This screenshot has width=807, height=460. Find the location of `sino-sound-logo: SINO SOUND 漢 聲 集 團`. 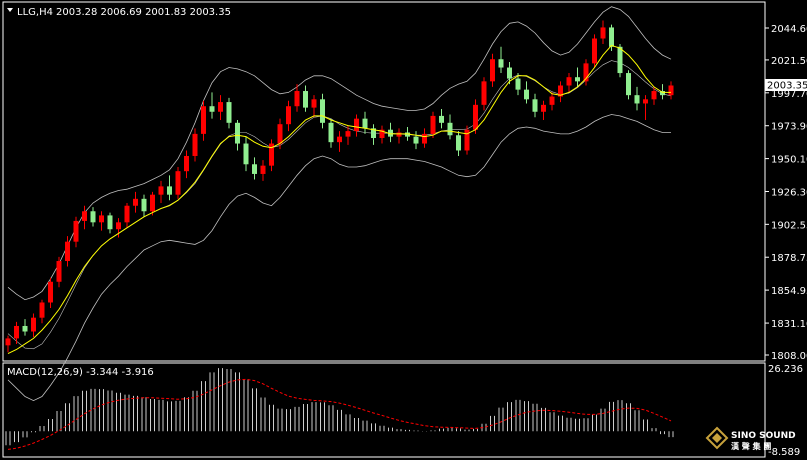

sino-sound-logo: SINO SOUND 漢 聲 集 團 is located at coordinates (750, 438).